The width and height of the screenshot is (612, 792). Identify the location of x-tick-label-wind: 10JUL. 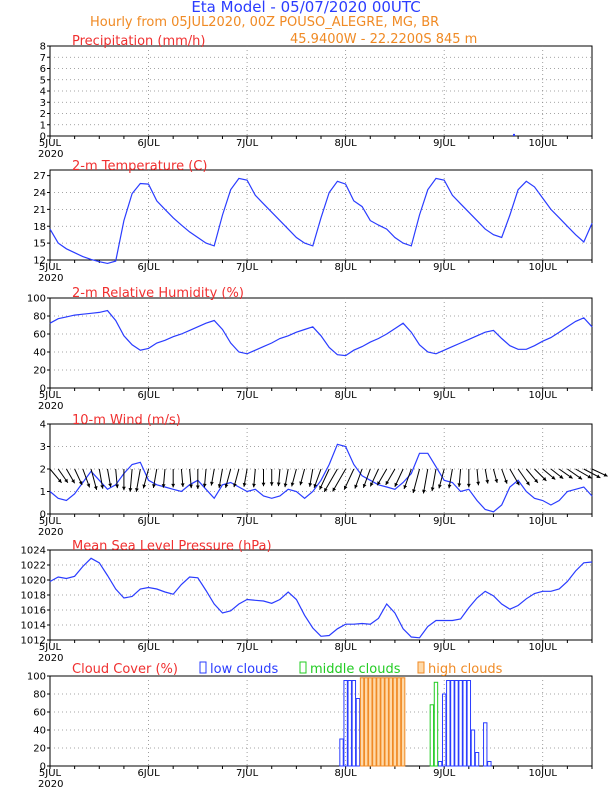
(542, 521).